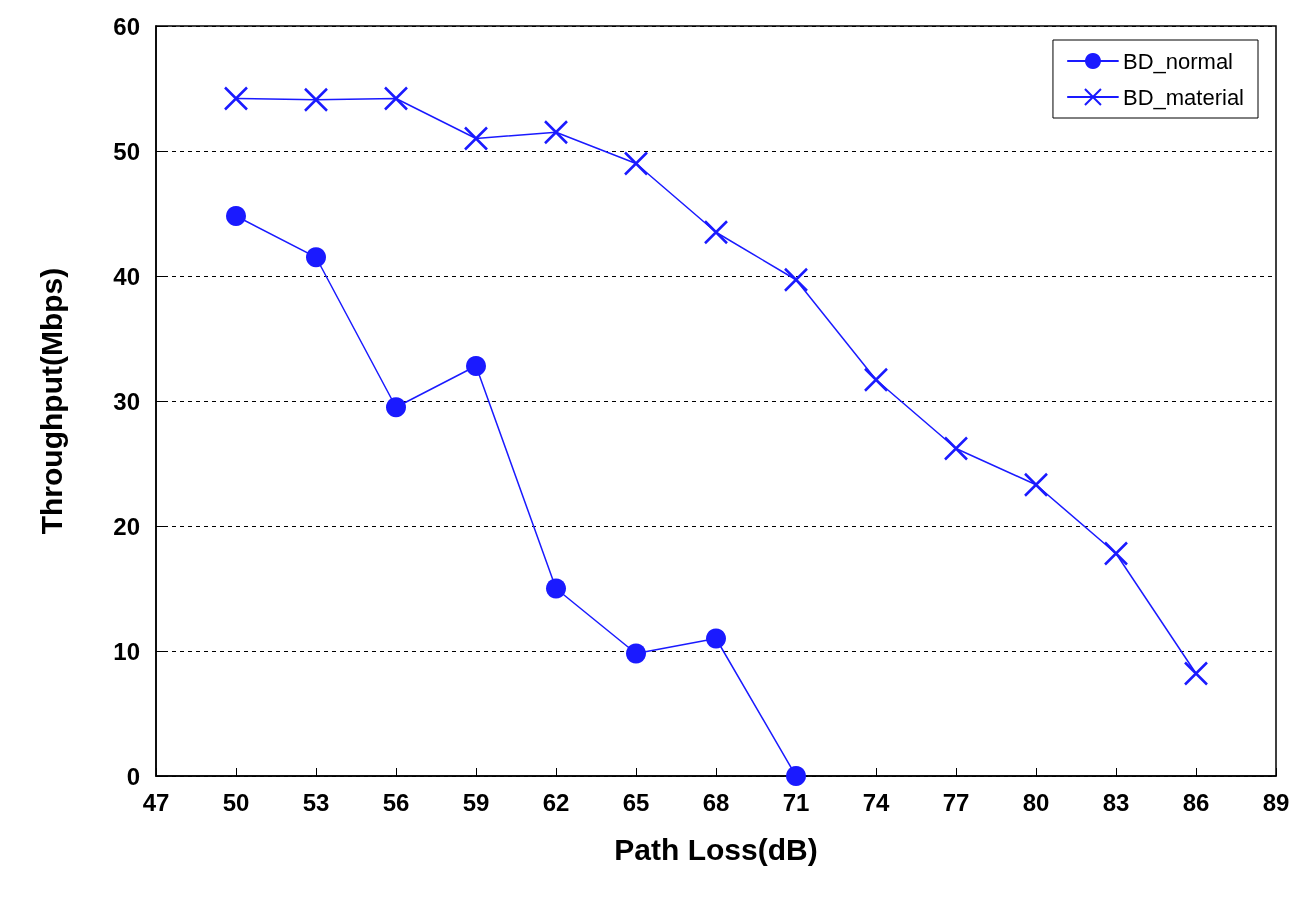 Image resolution: width=1307 pixels, height=900 pixels. Describe the element at coordinates (1276, 802) in the screenshot. I see `x-tick-label: 89` at that location.